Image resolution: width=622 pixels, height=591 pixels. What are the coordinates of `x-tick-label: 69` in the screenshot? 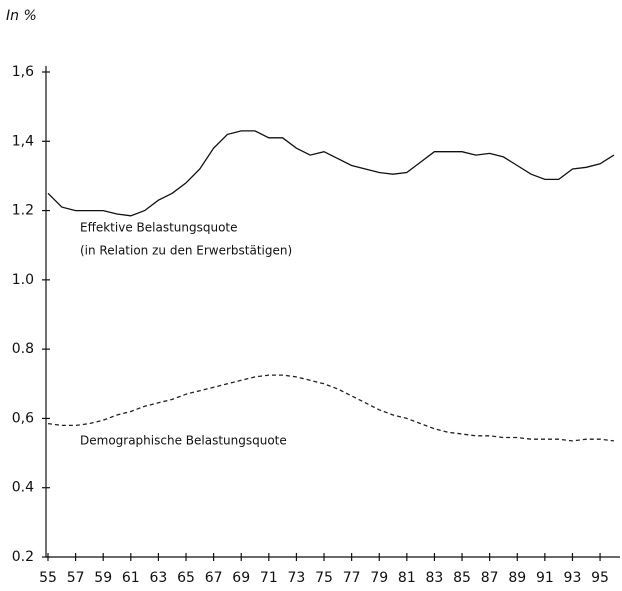 It's located at (241, 578).